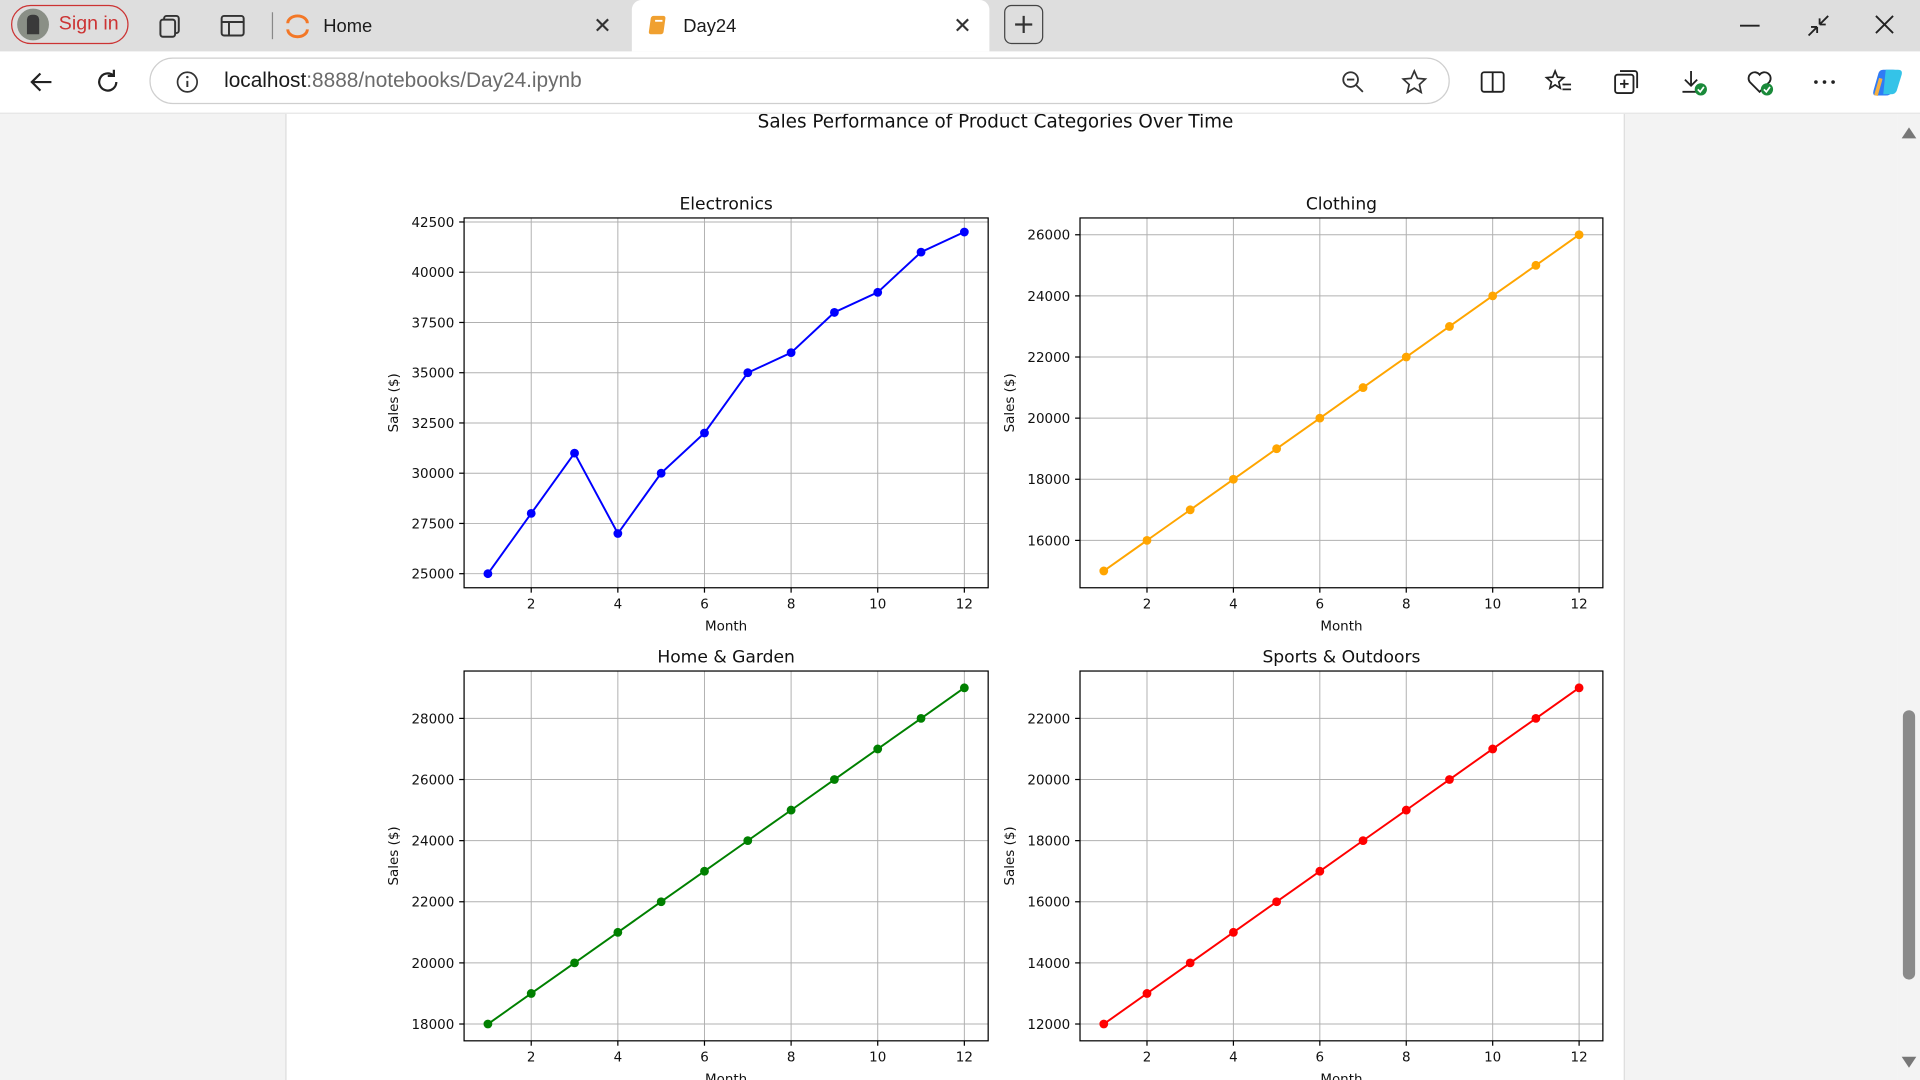  What do you see at coordinates (1353, 82) in the screenshot?
I see `zoom-out-icon` at bounding box center [1353, 82].